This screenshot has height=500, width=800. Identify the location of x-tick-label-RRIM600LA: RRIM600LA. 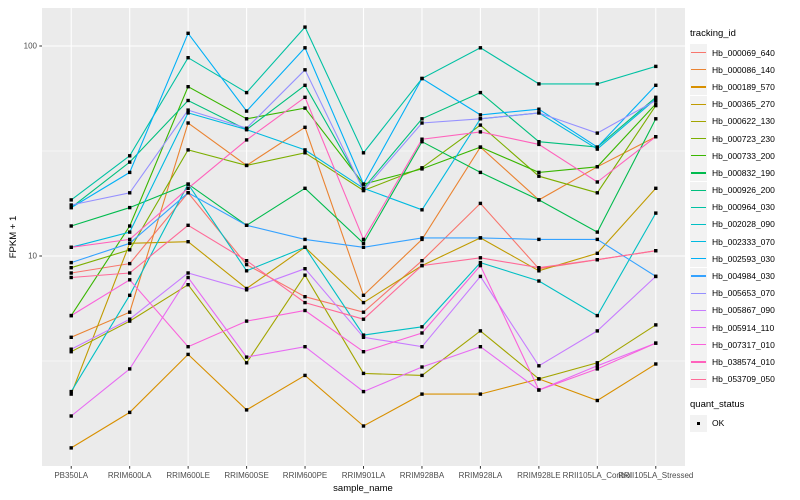
(129, 475).